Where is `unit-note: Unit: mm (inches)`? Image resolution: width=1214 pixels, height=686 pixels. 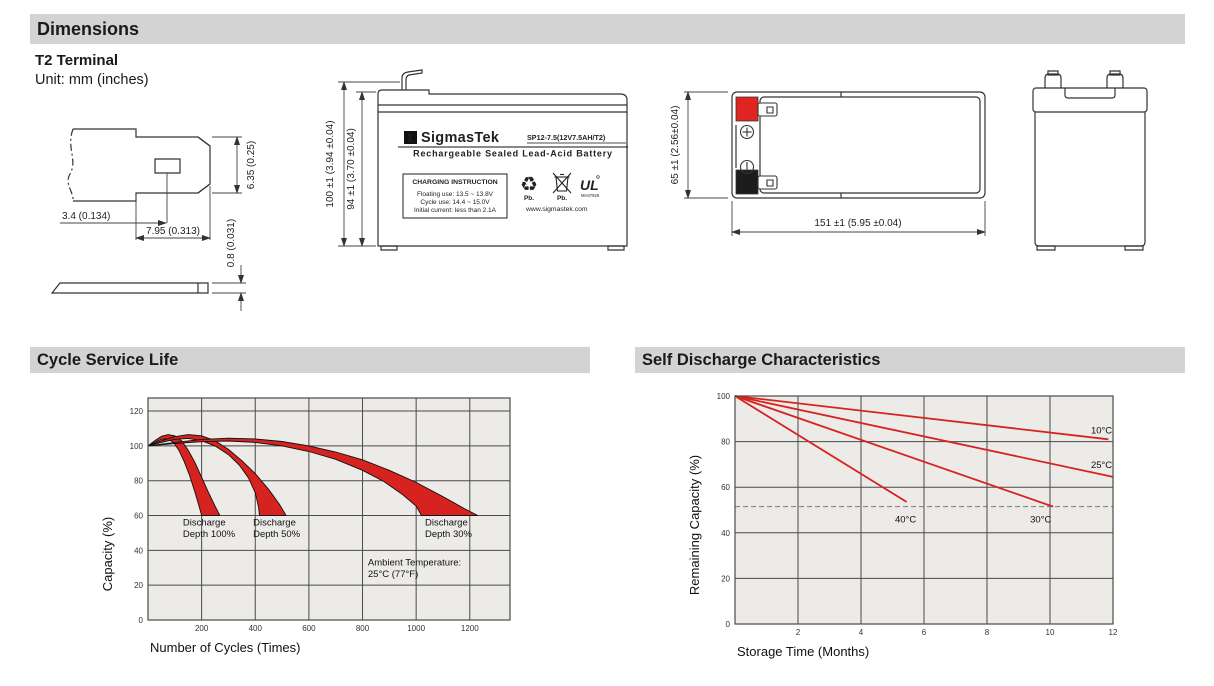 unit-note: Unit: mm (inches) is located at coordinates (92, 80).